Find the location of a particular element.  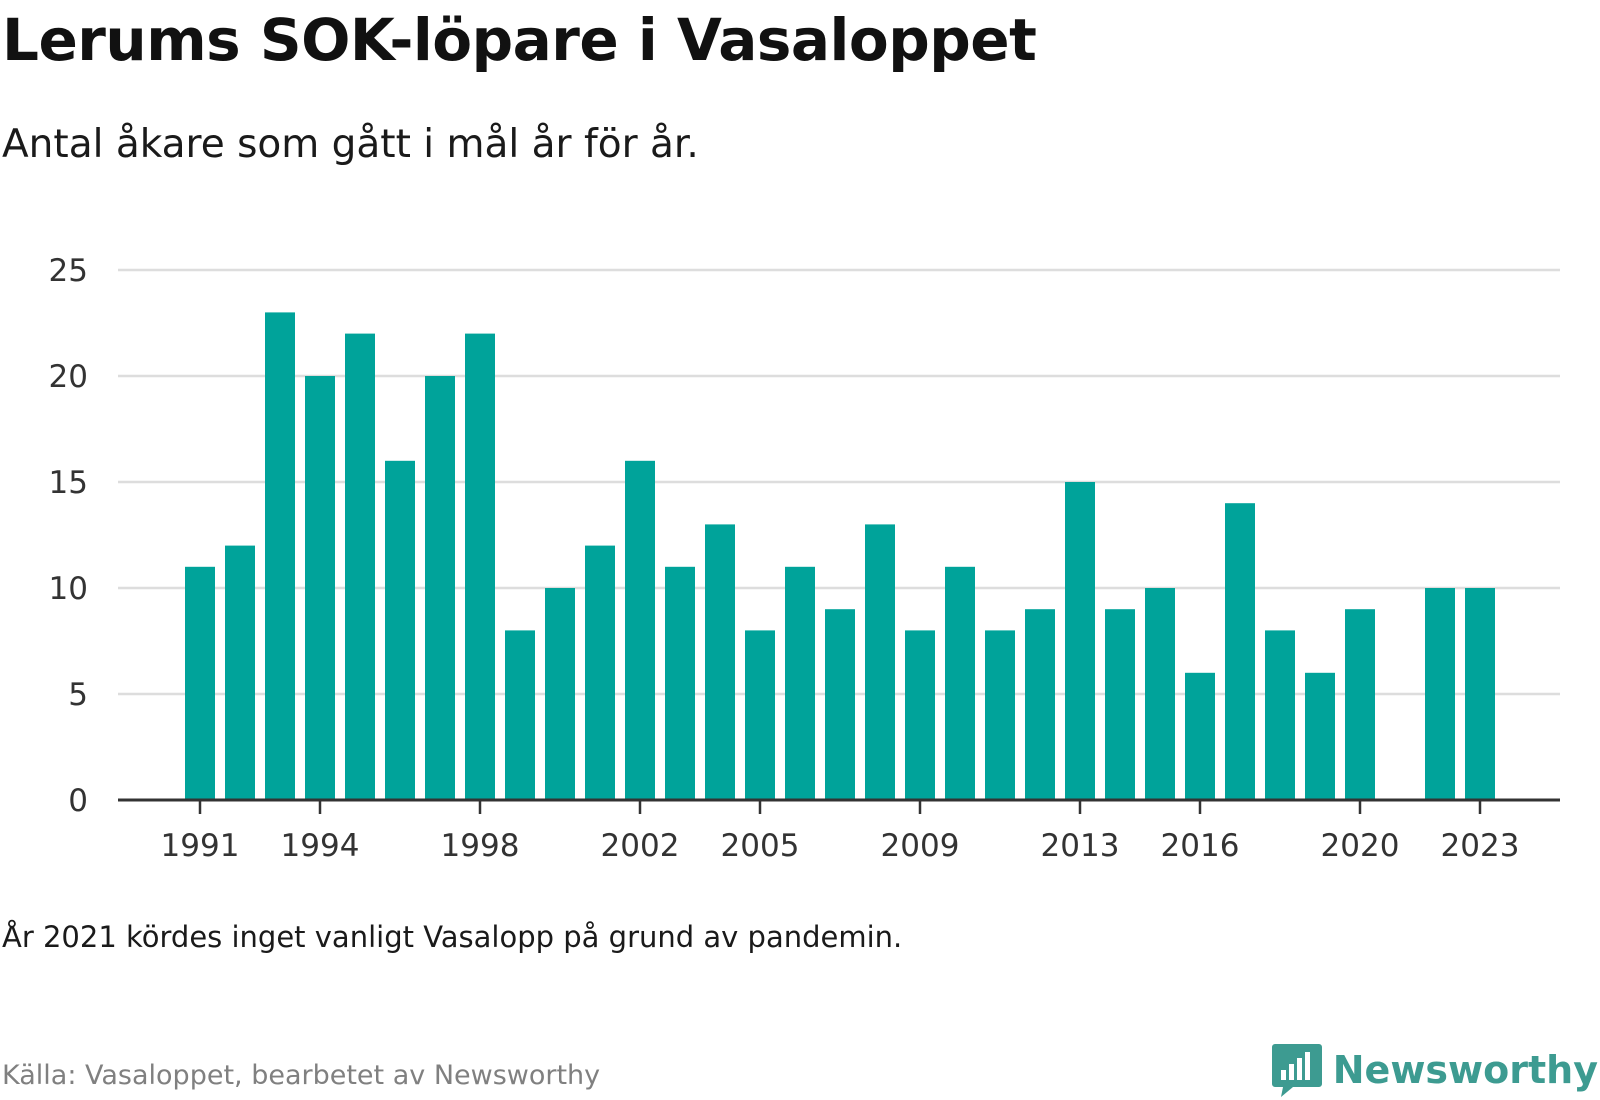

bar-2001 is located at coordinates (600, 672).